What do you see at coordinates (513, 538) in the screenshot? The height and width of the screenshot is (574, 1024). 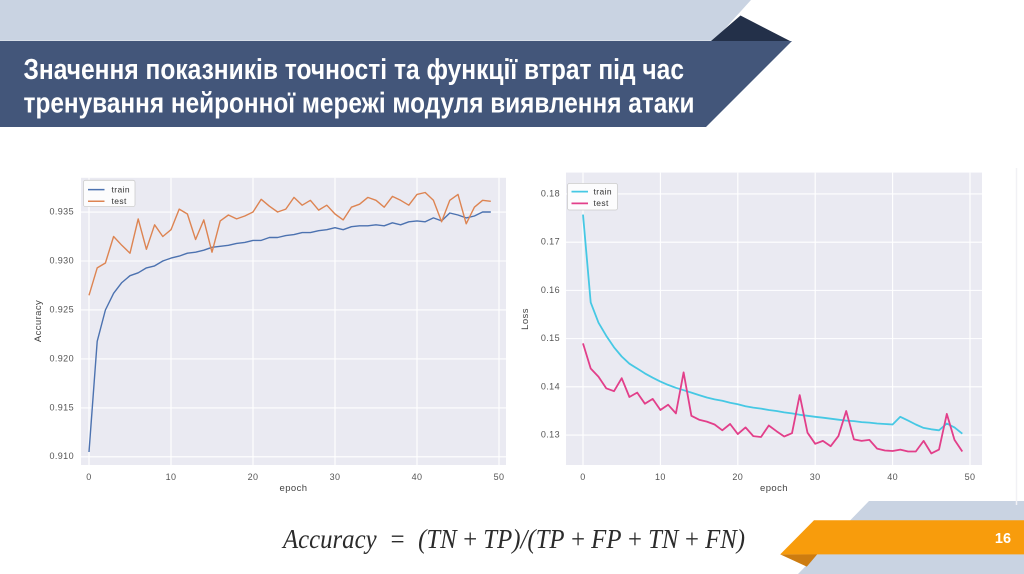 I see `svg-text:Accuracy = (TN + TP)/(TP + FP: Accuracy = (TN + TP)/(TP + FP + TN + FN)` at bounding box center [513, 538].